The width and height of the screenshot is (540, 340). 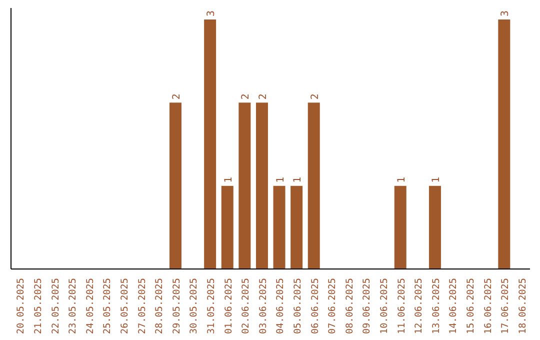 What do you see at coordinates (488, 306) in the screenshot?
I see `x-tick-label: 16.06.2025` at bounding box center [488, 306].